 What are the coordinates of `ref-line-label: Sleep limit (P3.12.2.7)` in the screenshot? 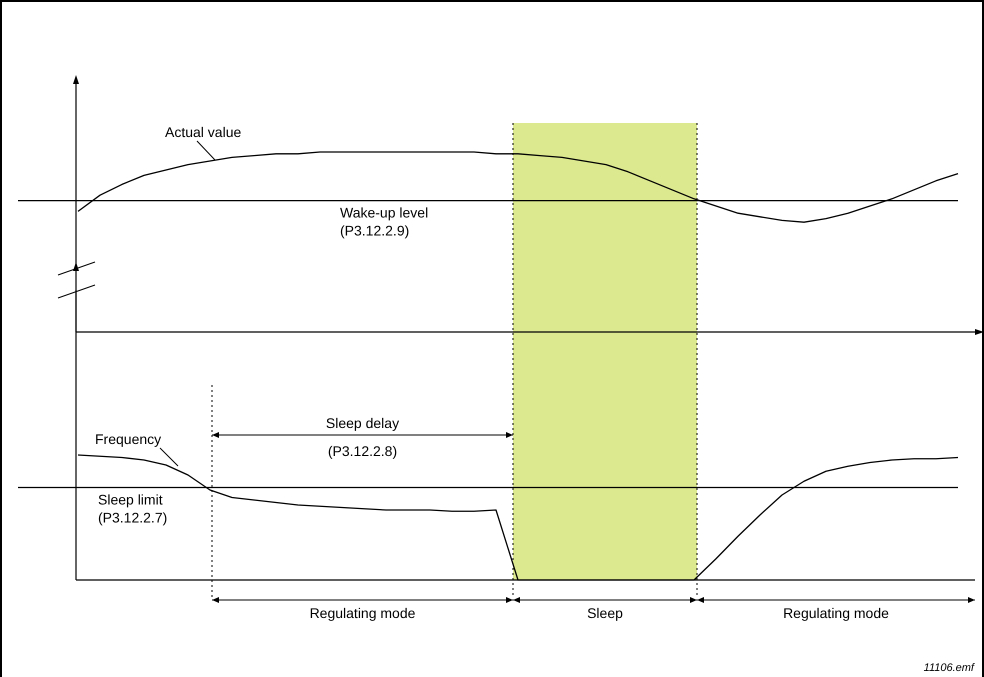 It's located at (133, 509).